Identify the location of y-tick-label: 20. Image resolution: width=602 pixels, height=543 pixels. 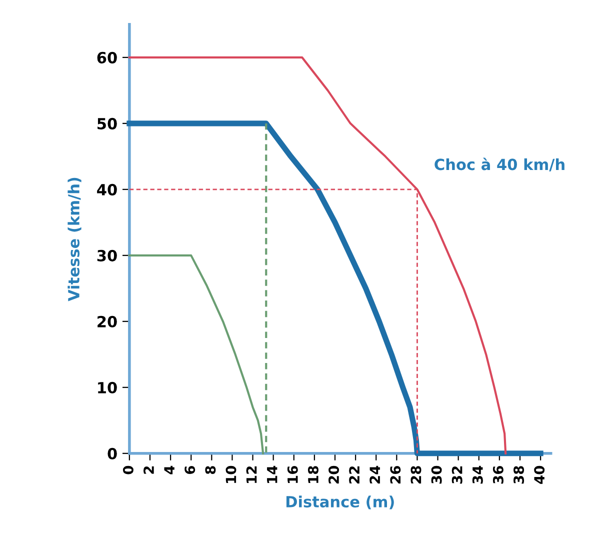
(107, 322).